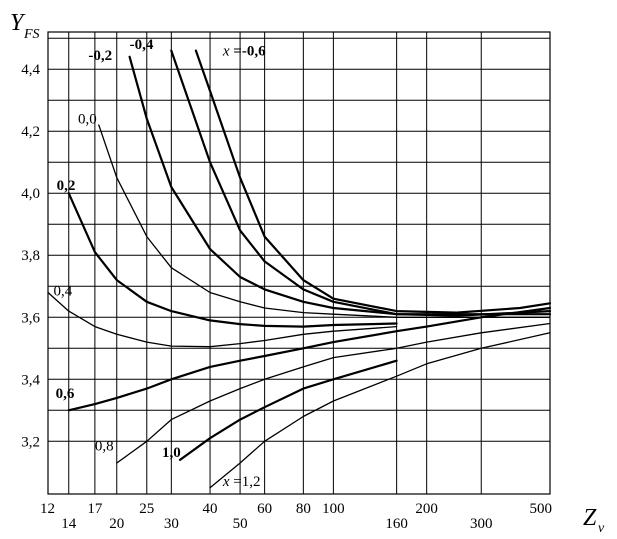 The image size is (617, 539). Describe the element at coordinates (87, 119) in the screenshot. I see `curve-label-3: 0,0` at that location.